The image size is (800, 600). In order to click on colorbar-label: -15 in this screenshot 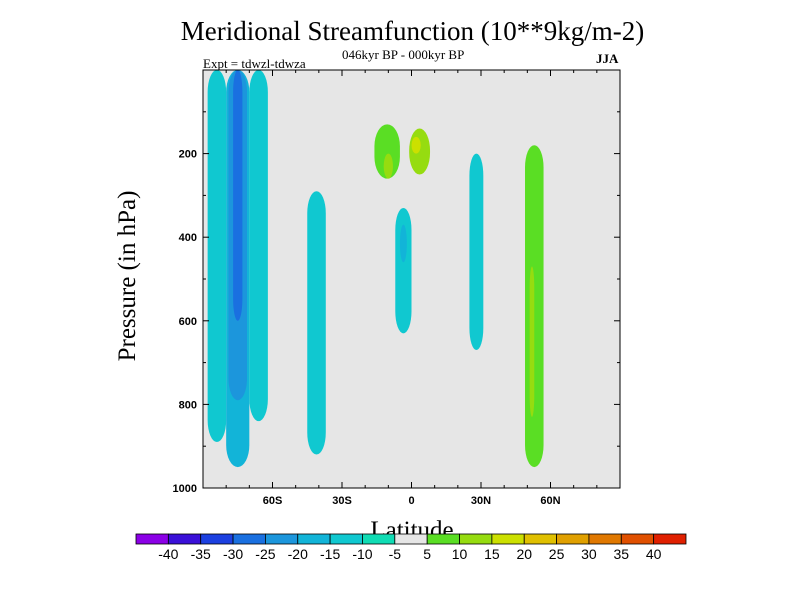, I will do `click(330, 554)`.